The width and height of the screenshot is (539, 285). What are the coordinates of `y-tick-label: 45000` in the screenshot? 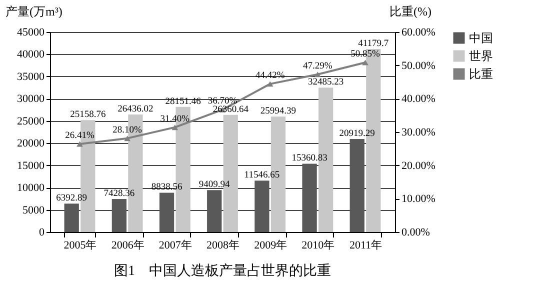 It's located at (31, 32).